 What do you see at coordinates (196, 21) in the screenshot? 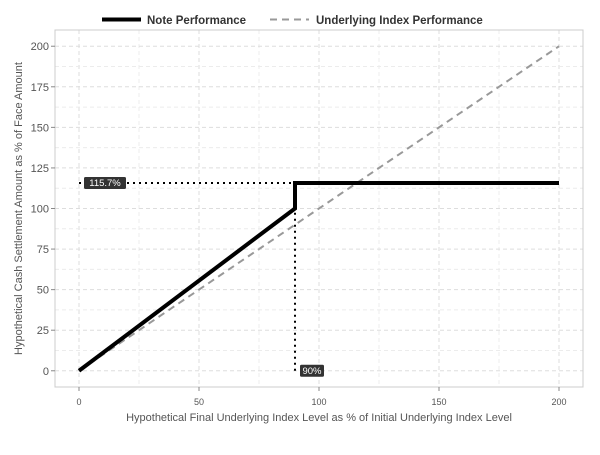
I see `legend-label-note-performance: Note Performance` at bounding box center [196, 21].